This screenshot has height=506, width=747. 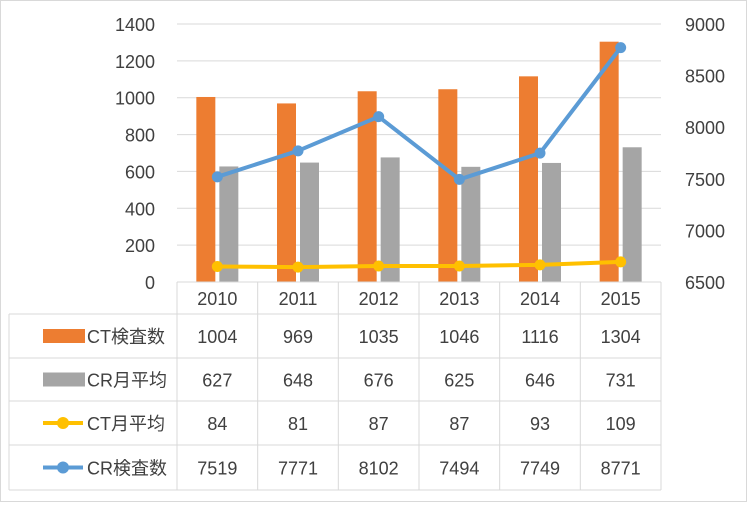 I want to click on data-label: 1304, so click(x=621, y=337).